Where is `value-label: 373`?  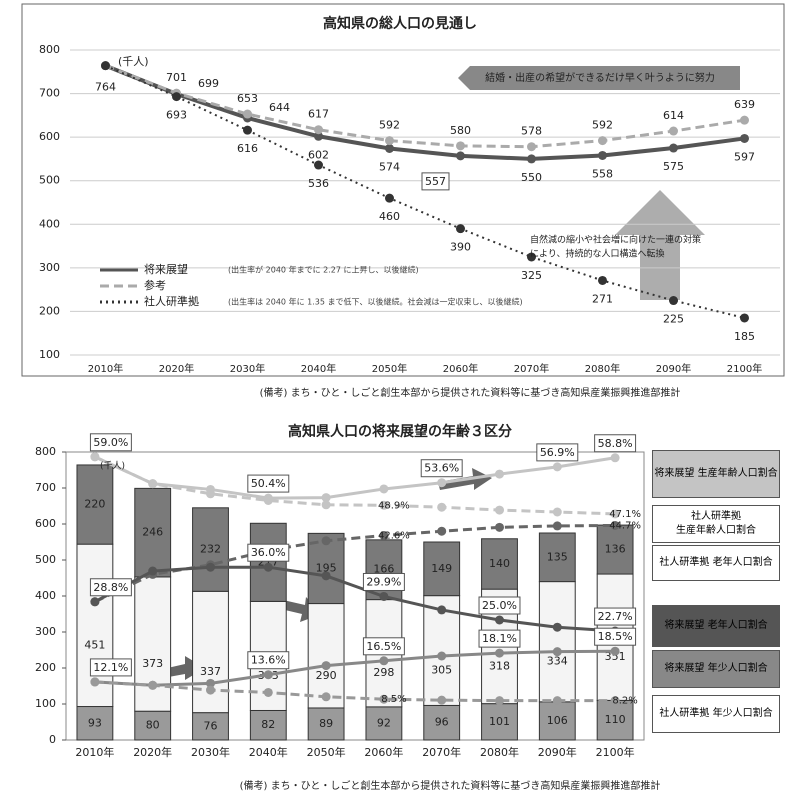
value-label: 373 is located at coordinates (152, 663).